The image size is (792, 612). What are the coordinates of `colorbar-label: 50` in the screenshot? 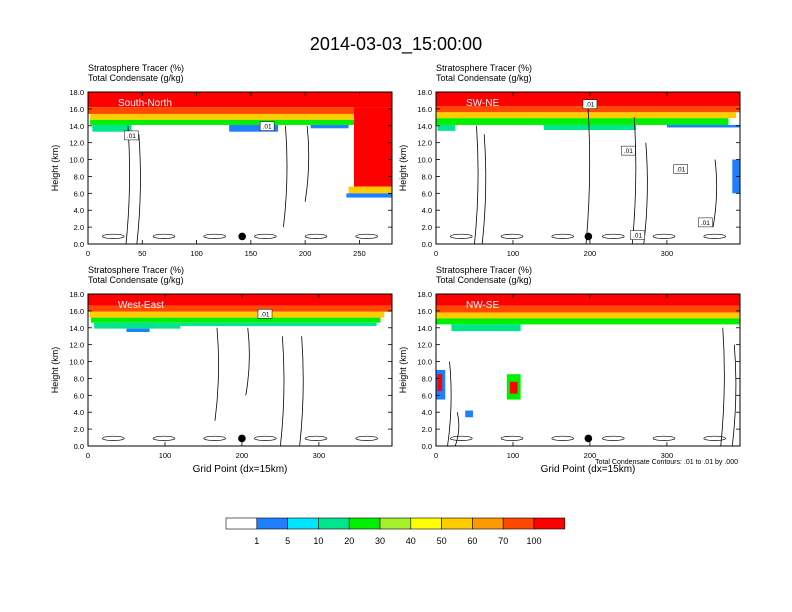 It's located at (442, 541).